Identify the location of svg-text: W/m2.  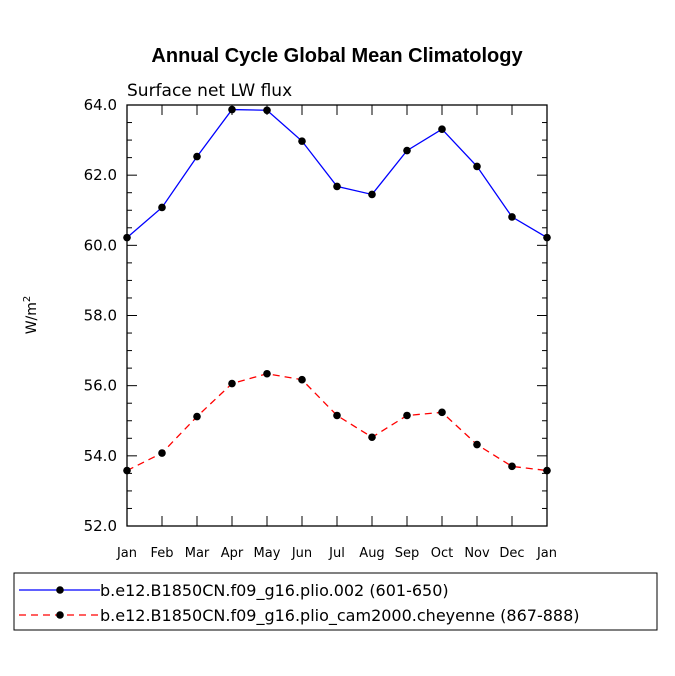
(31, 315).